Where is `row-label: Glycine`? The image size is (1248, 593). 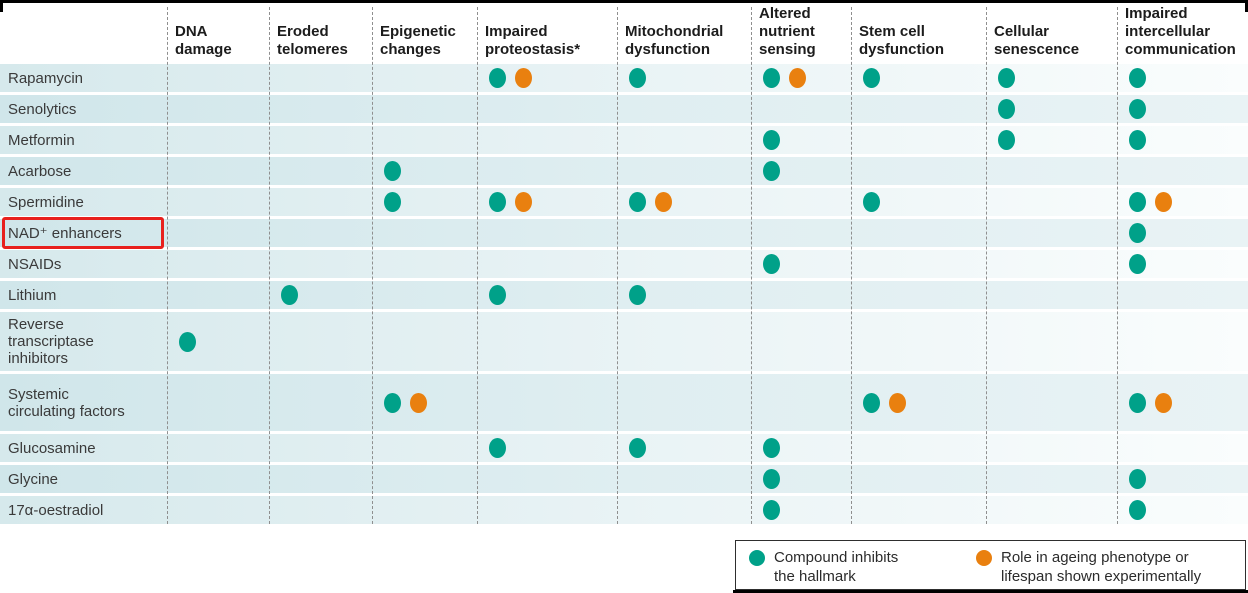 row-label: Glycine is located at coordinates (83, 479).